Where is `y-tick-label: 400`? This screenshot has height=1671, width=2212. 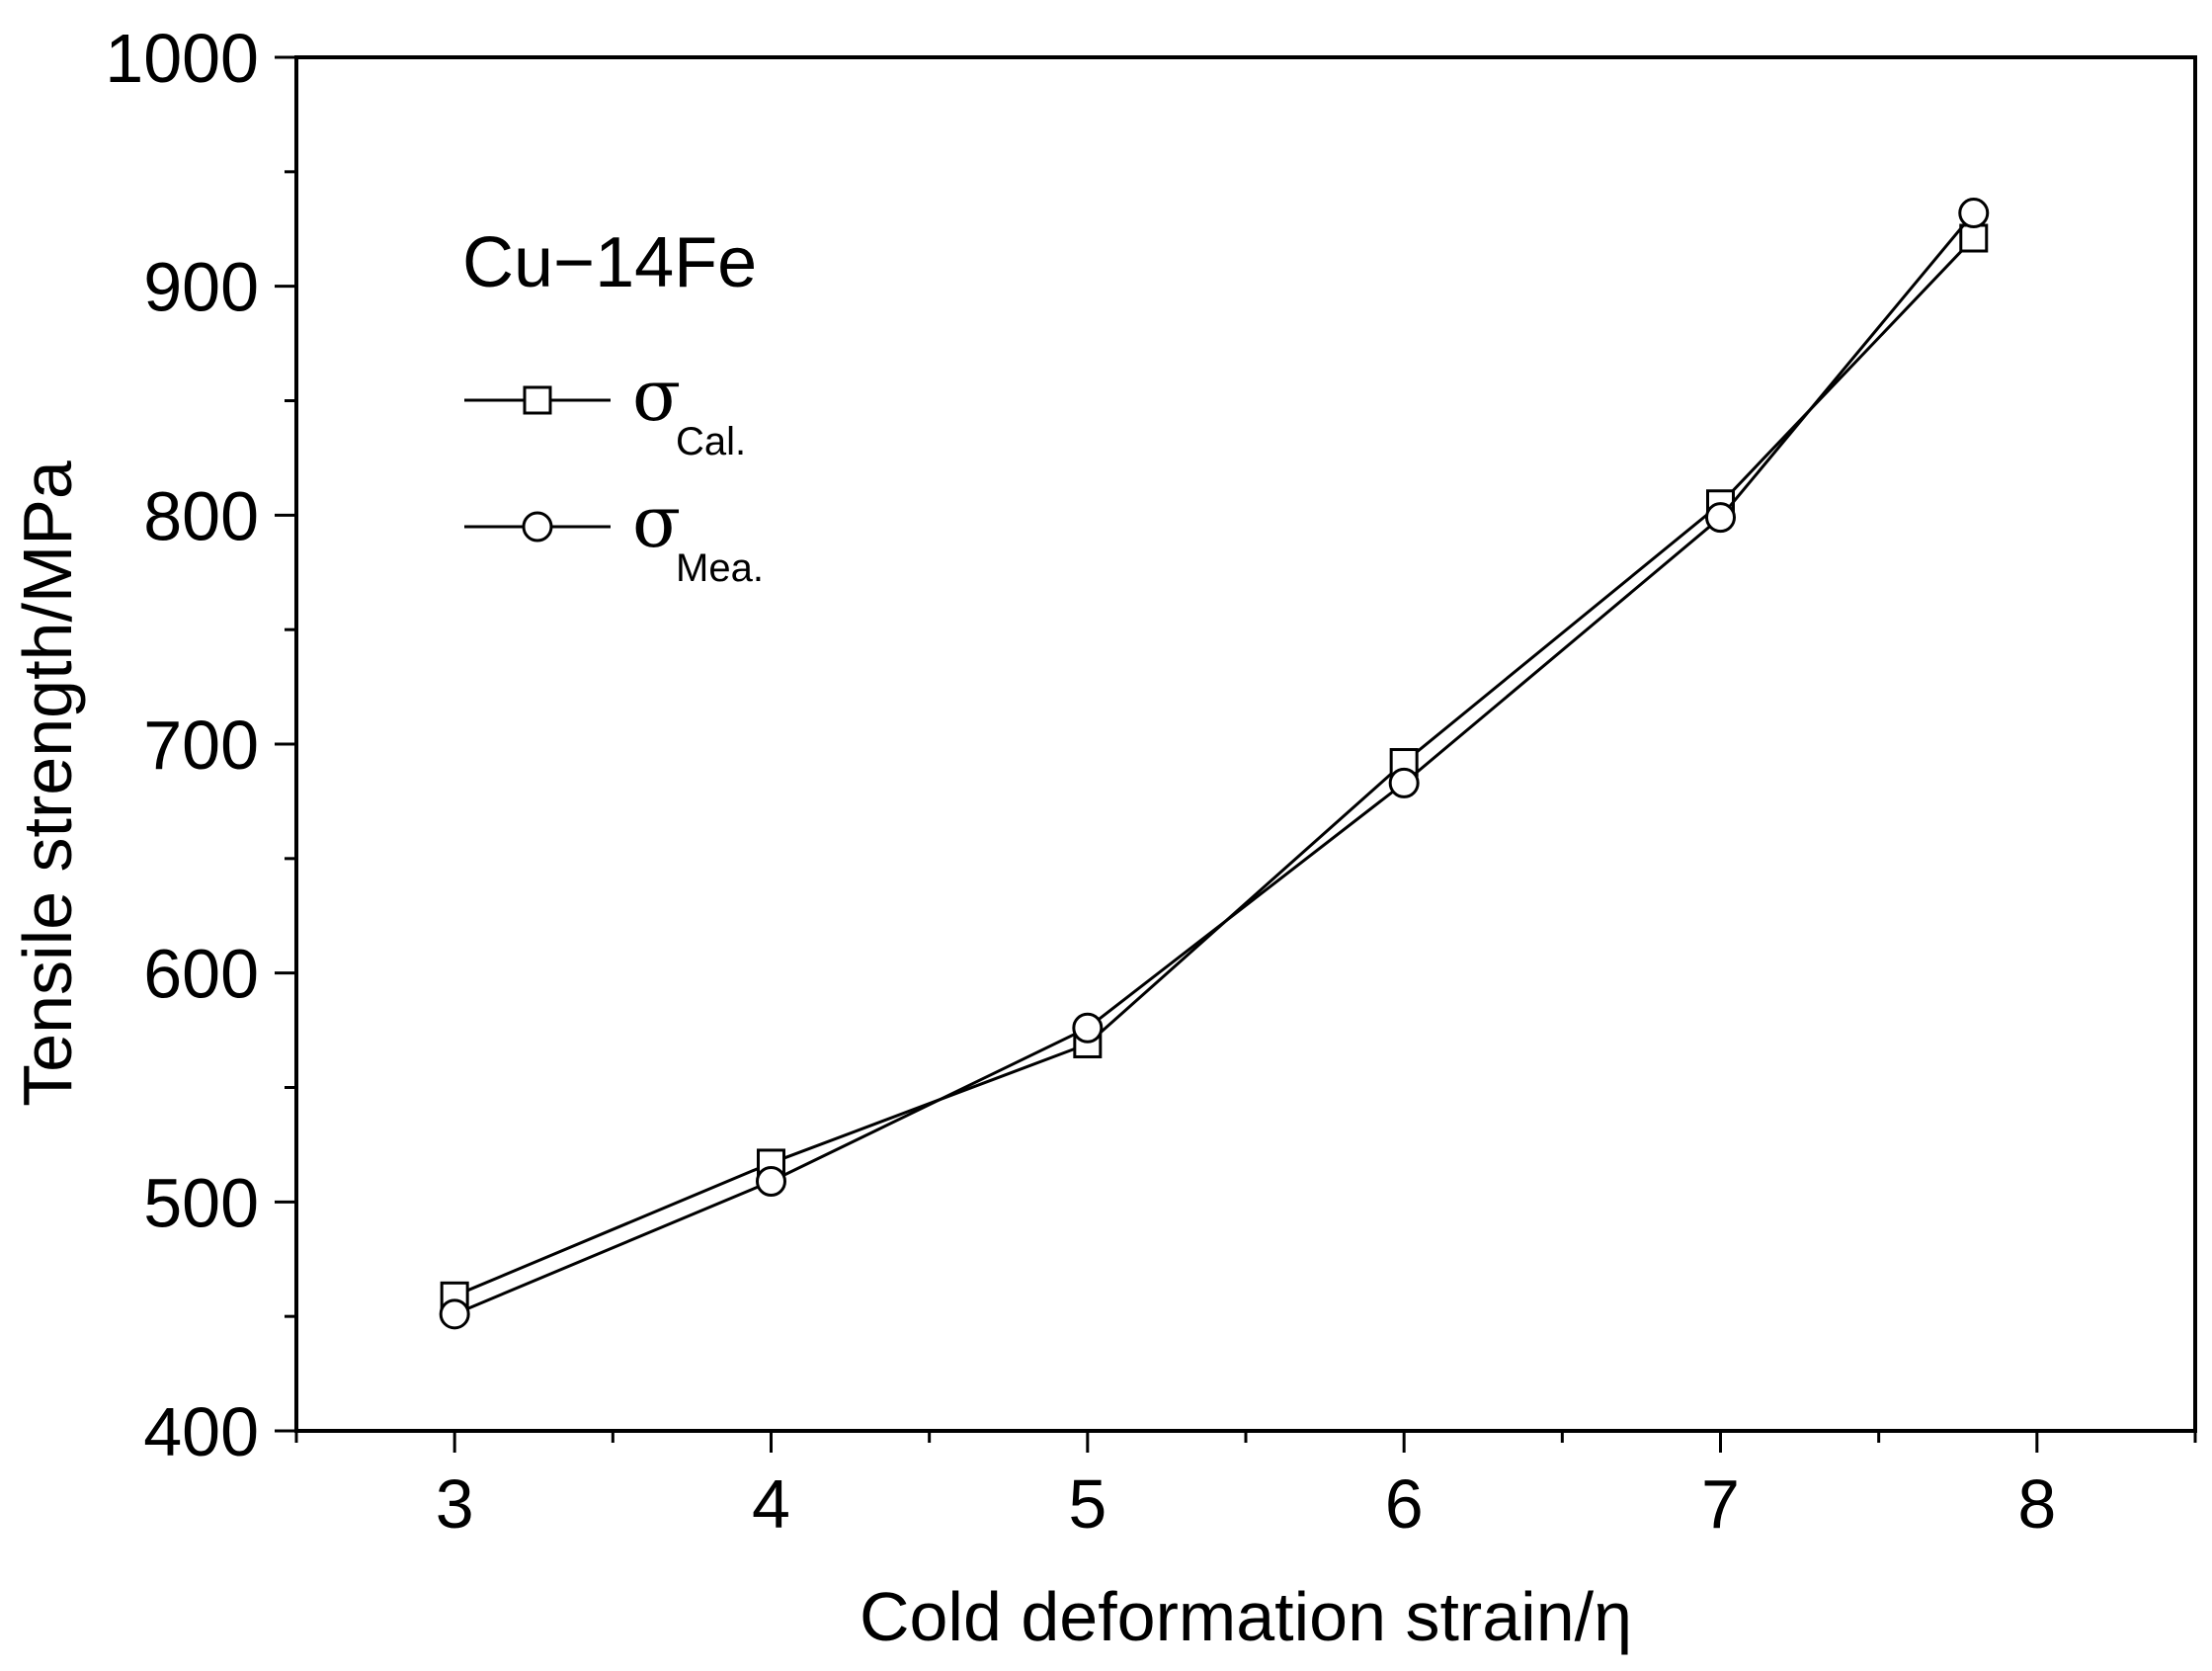
y-tick-label: 400 is located at coordinates (201, 1431).